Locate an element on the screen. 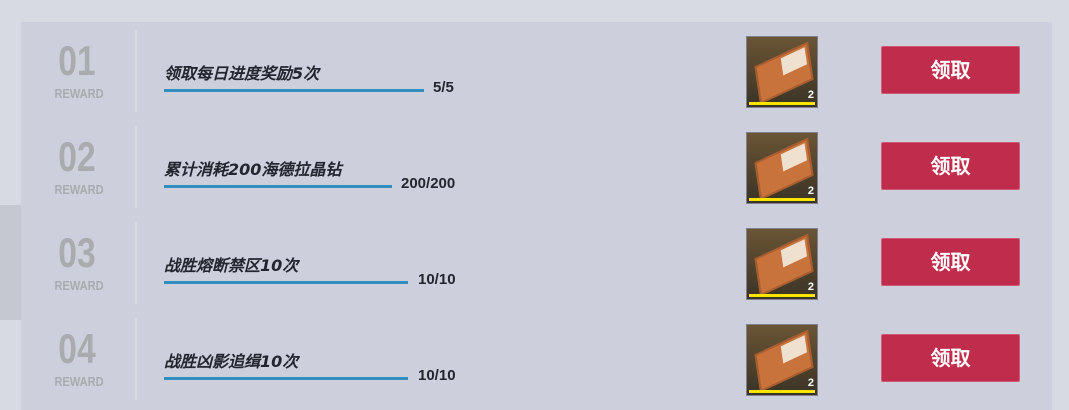 This screenshot has height=410, width=1069. task-index: 01 is located at coordinates (77, 60).